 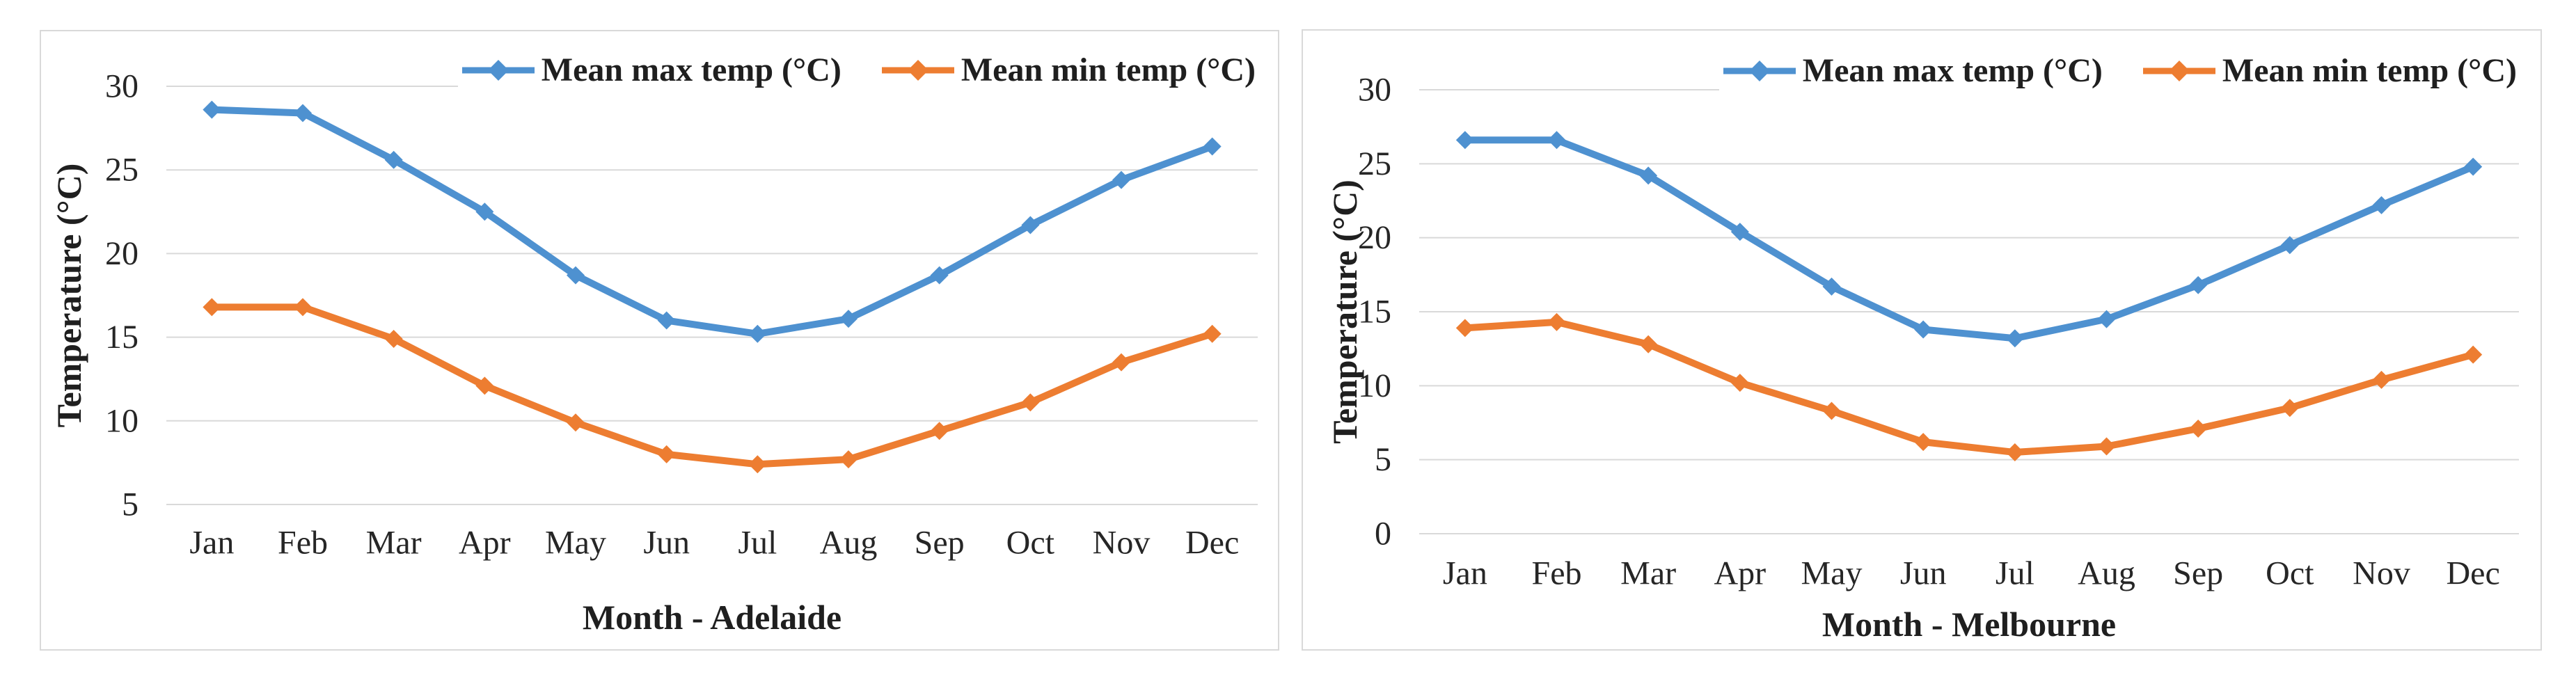 I want to click on y-tick-label: 20, so click(x=1374, y=238).